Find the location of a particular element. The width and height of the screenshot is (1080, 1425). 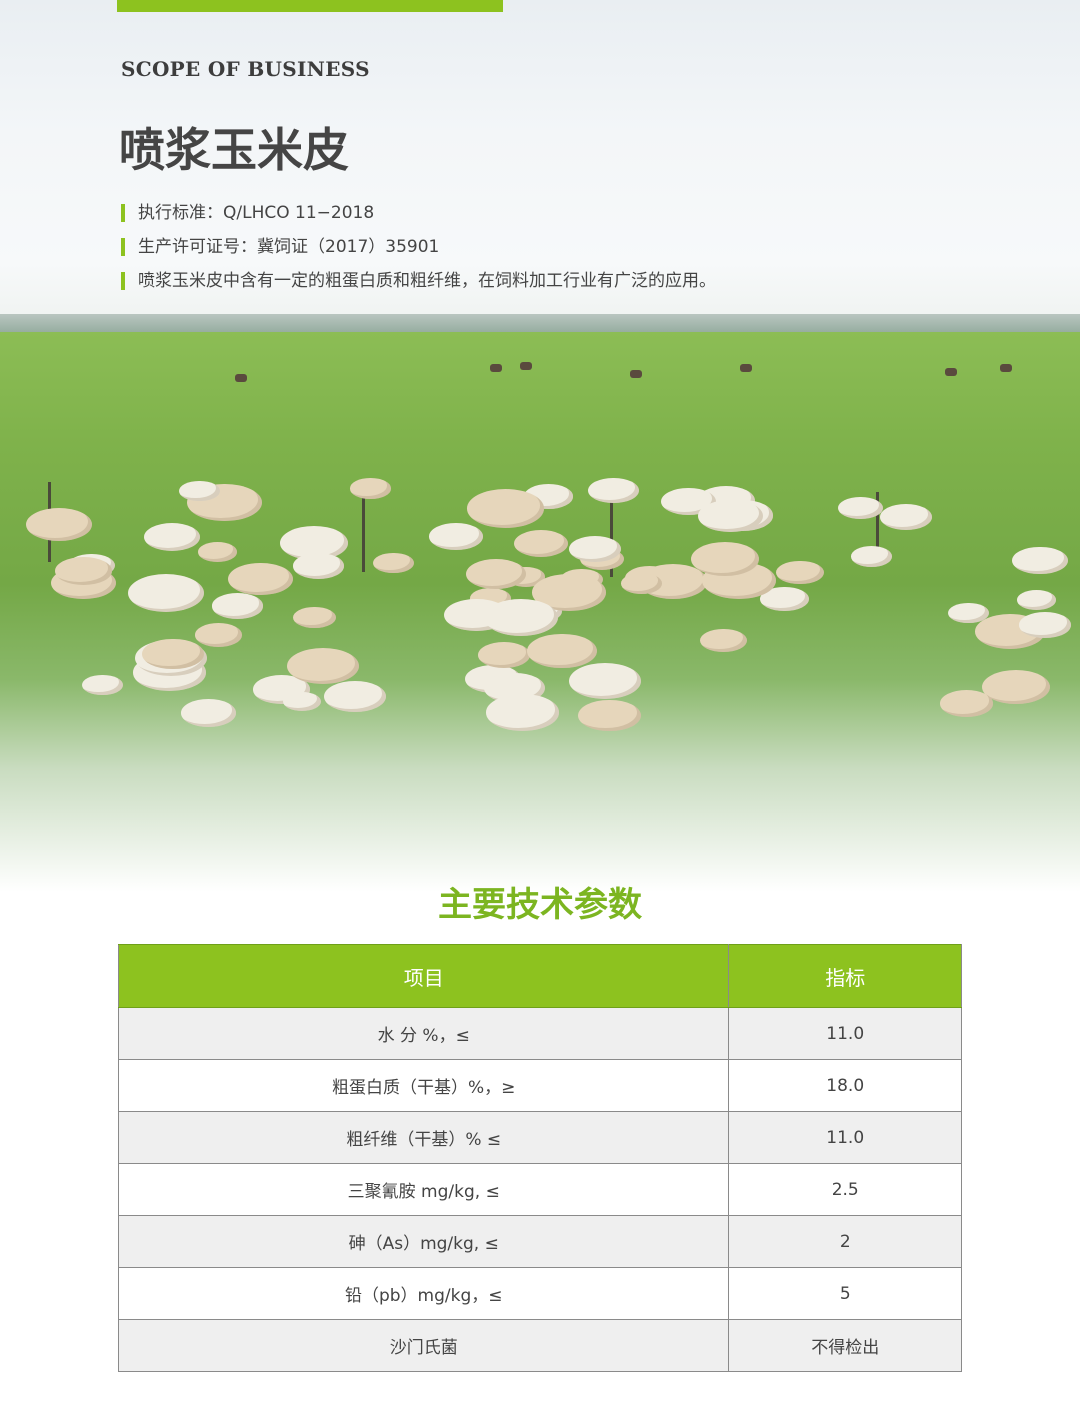

table-row: 粗蛋白质（干基）%，≥ 18.0 is located at coordinates (539, 1085).